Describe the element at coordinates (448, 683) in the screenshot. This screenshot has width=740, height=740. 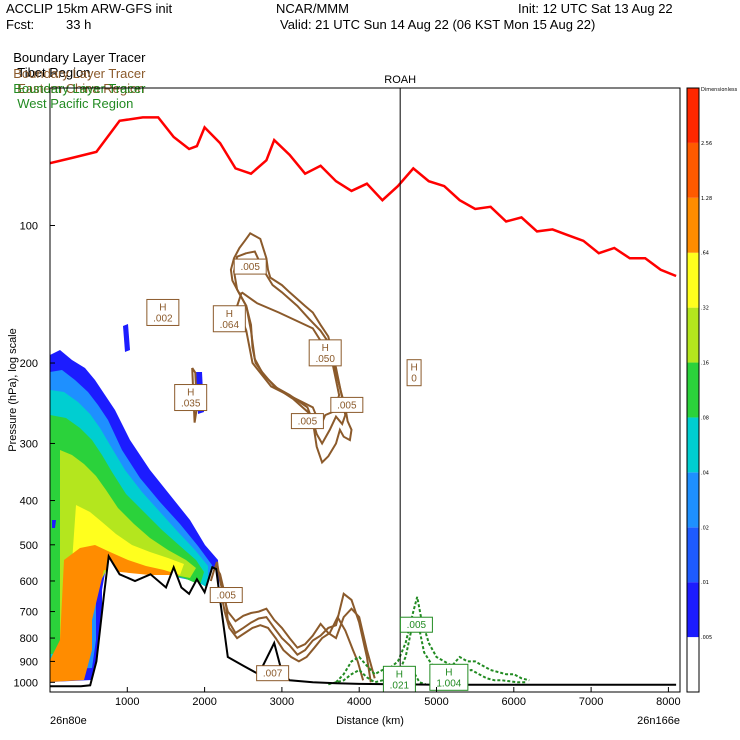
I see `annotation-text: 1.004` at that location.